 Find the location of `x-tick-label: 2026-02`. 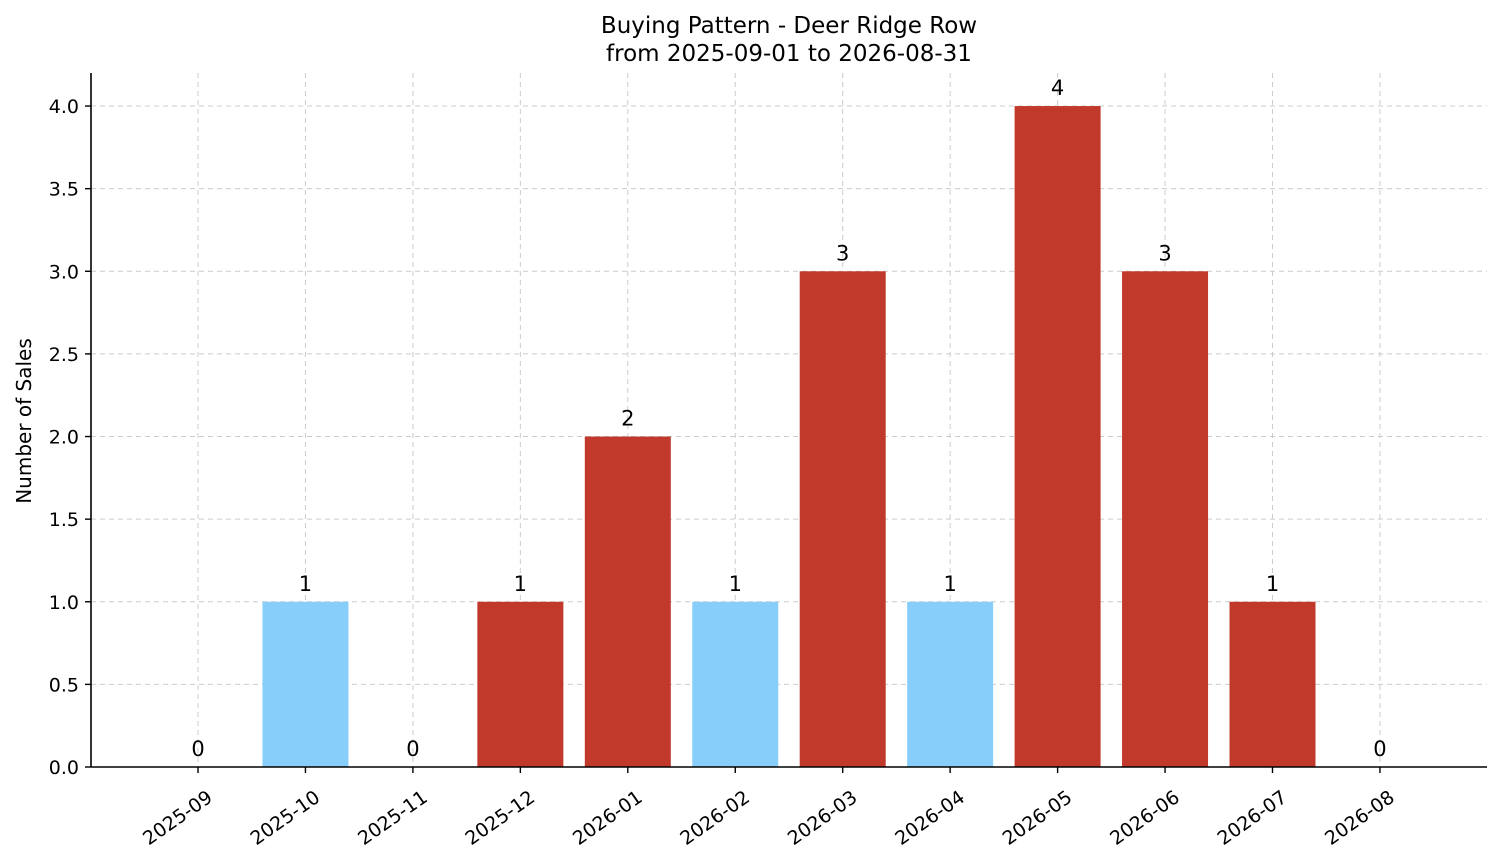

x-tick-label: 2026-02 is located at coordinates (715, 818).